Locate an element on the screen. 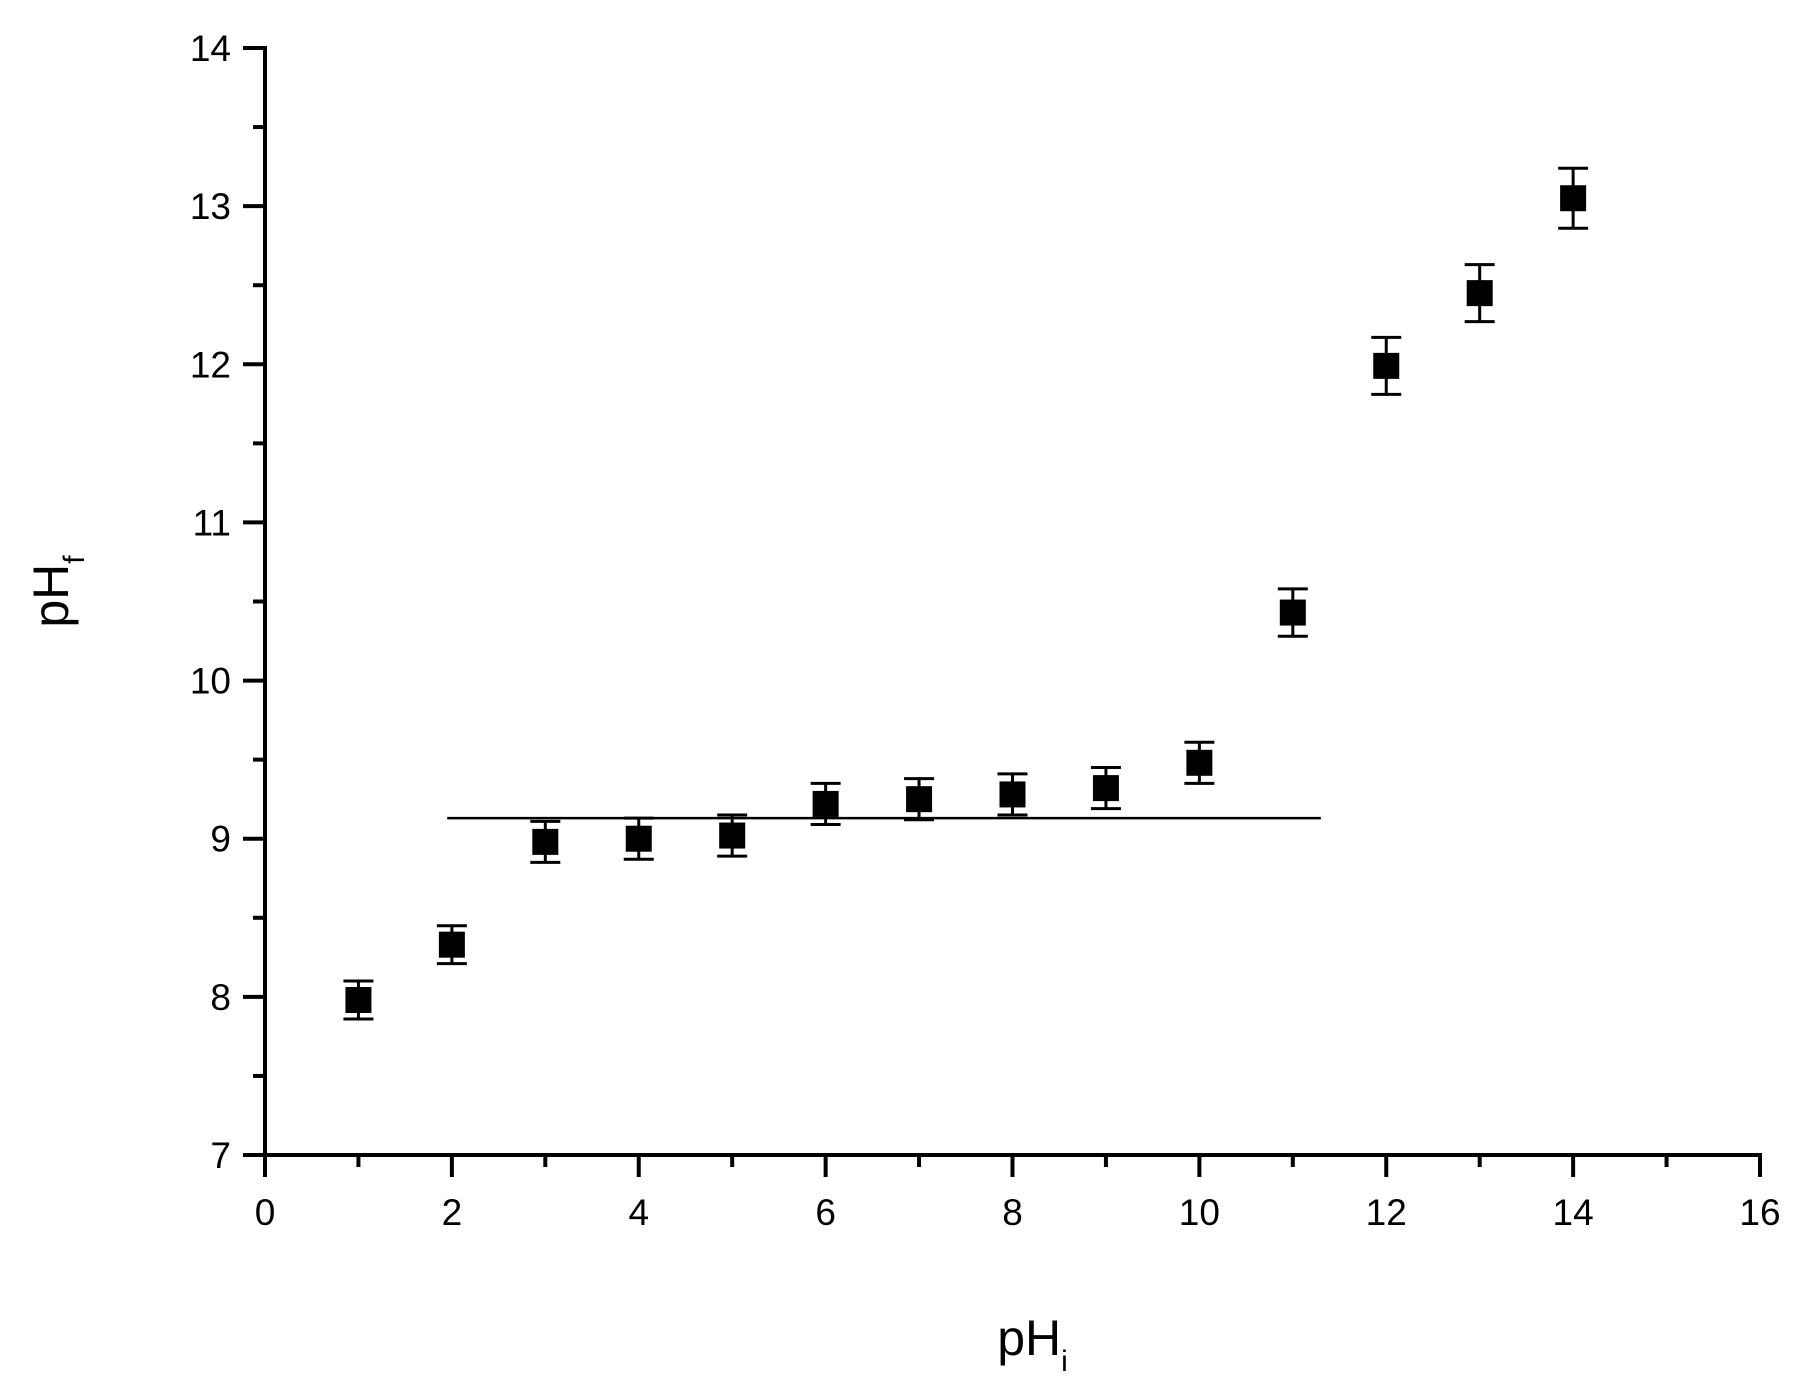  x-tick-label: 14 is located at coordinates (1573, 1212).